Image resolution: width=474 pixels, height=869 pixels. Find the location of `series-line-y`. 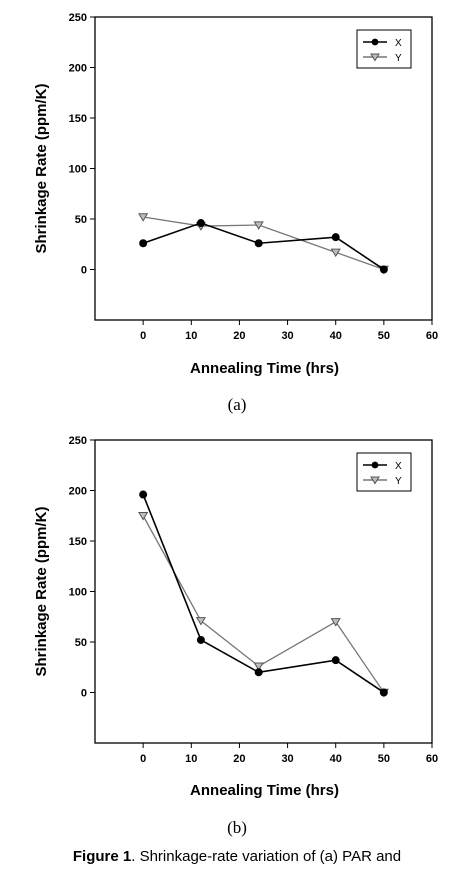

series-line-y is located at coordinates (263, 604).